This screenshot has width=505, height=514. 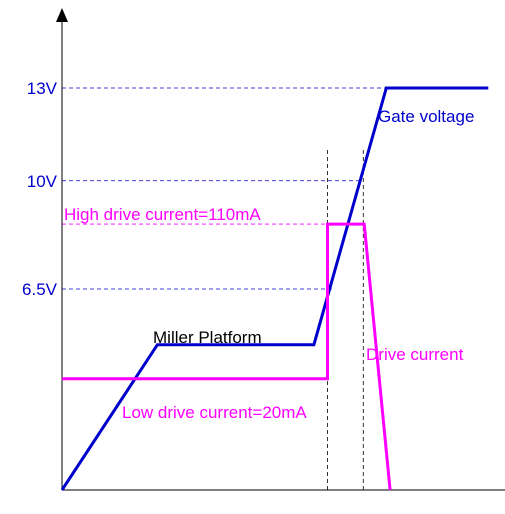 I want to click on high-drive-current-annotation: High drive current=110mA, so click(x=162, y=214).